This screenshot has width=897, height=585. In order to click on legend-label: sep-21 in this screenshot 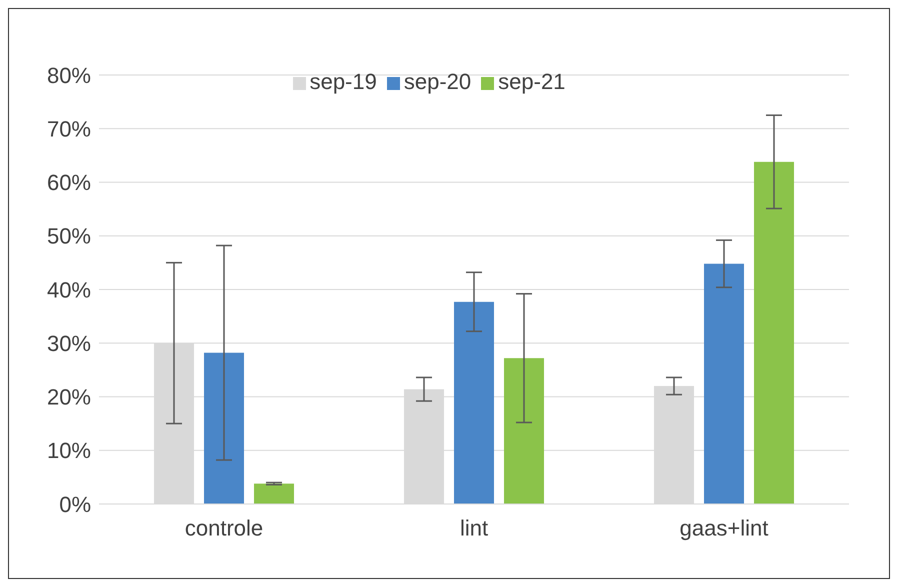, I will do `click(532, 81)`.